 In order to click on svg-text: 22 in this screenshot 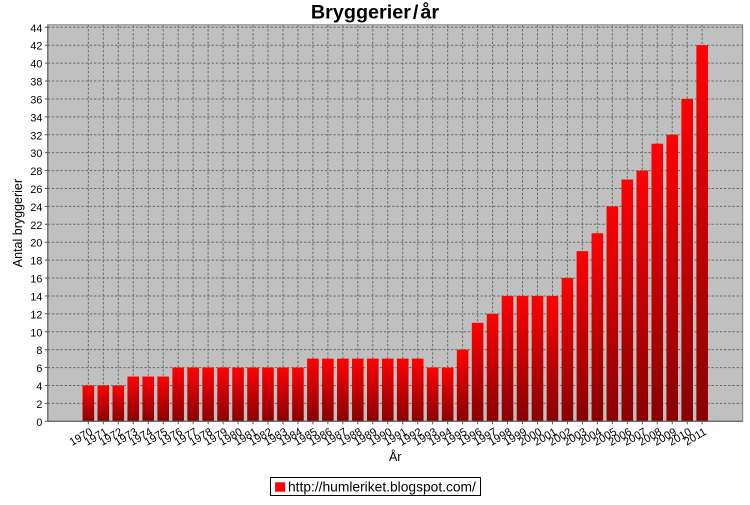, I will do `click(36, 226)`.